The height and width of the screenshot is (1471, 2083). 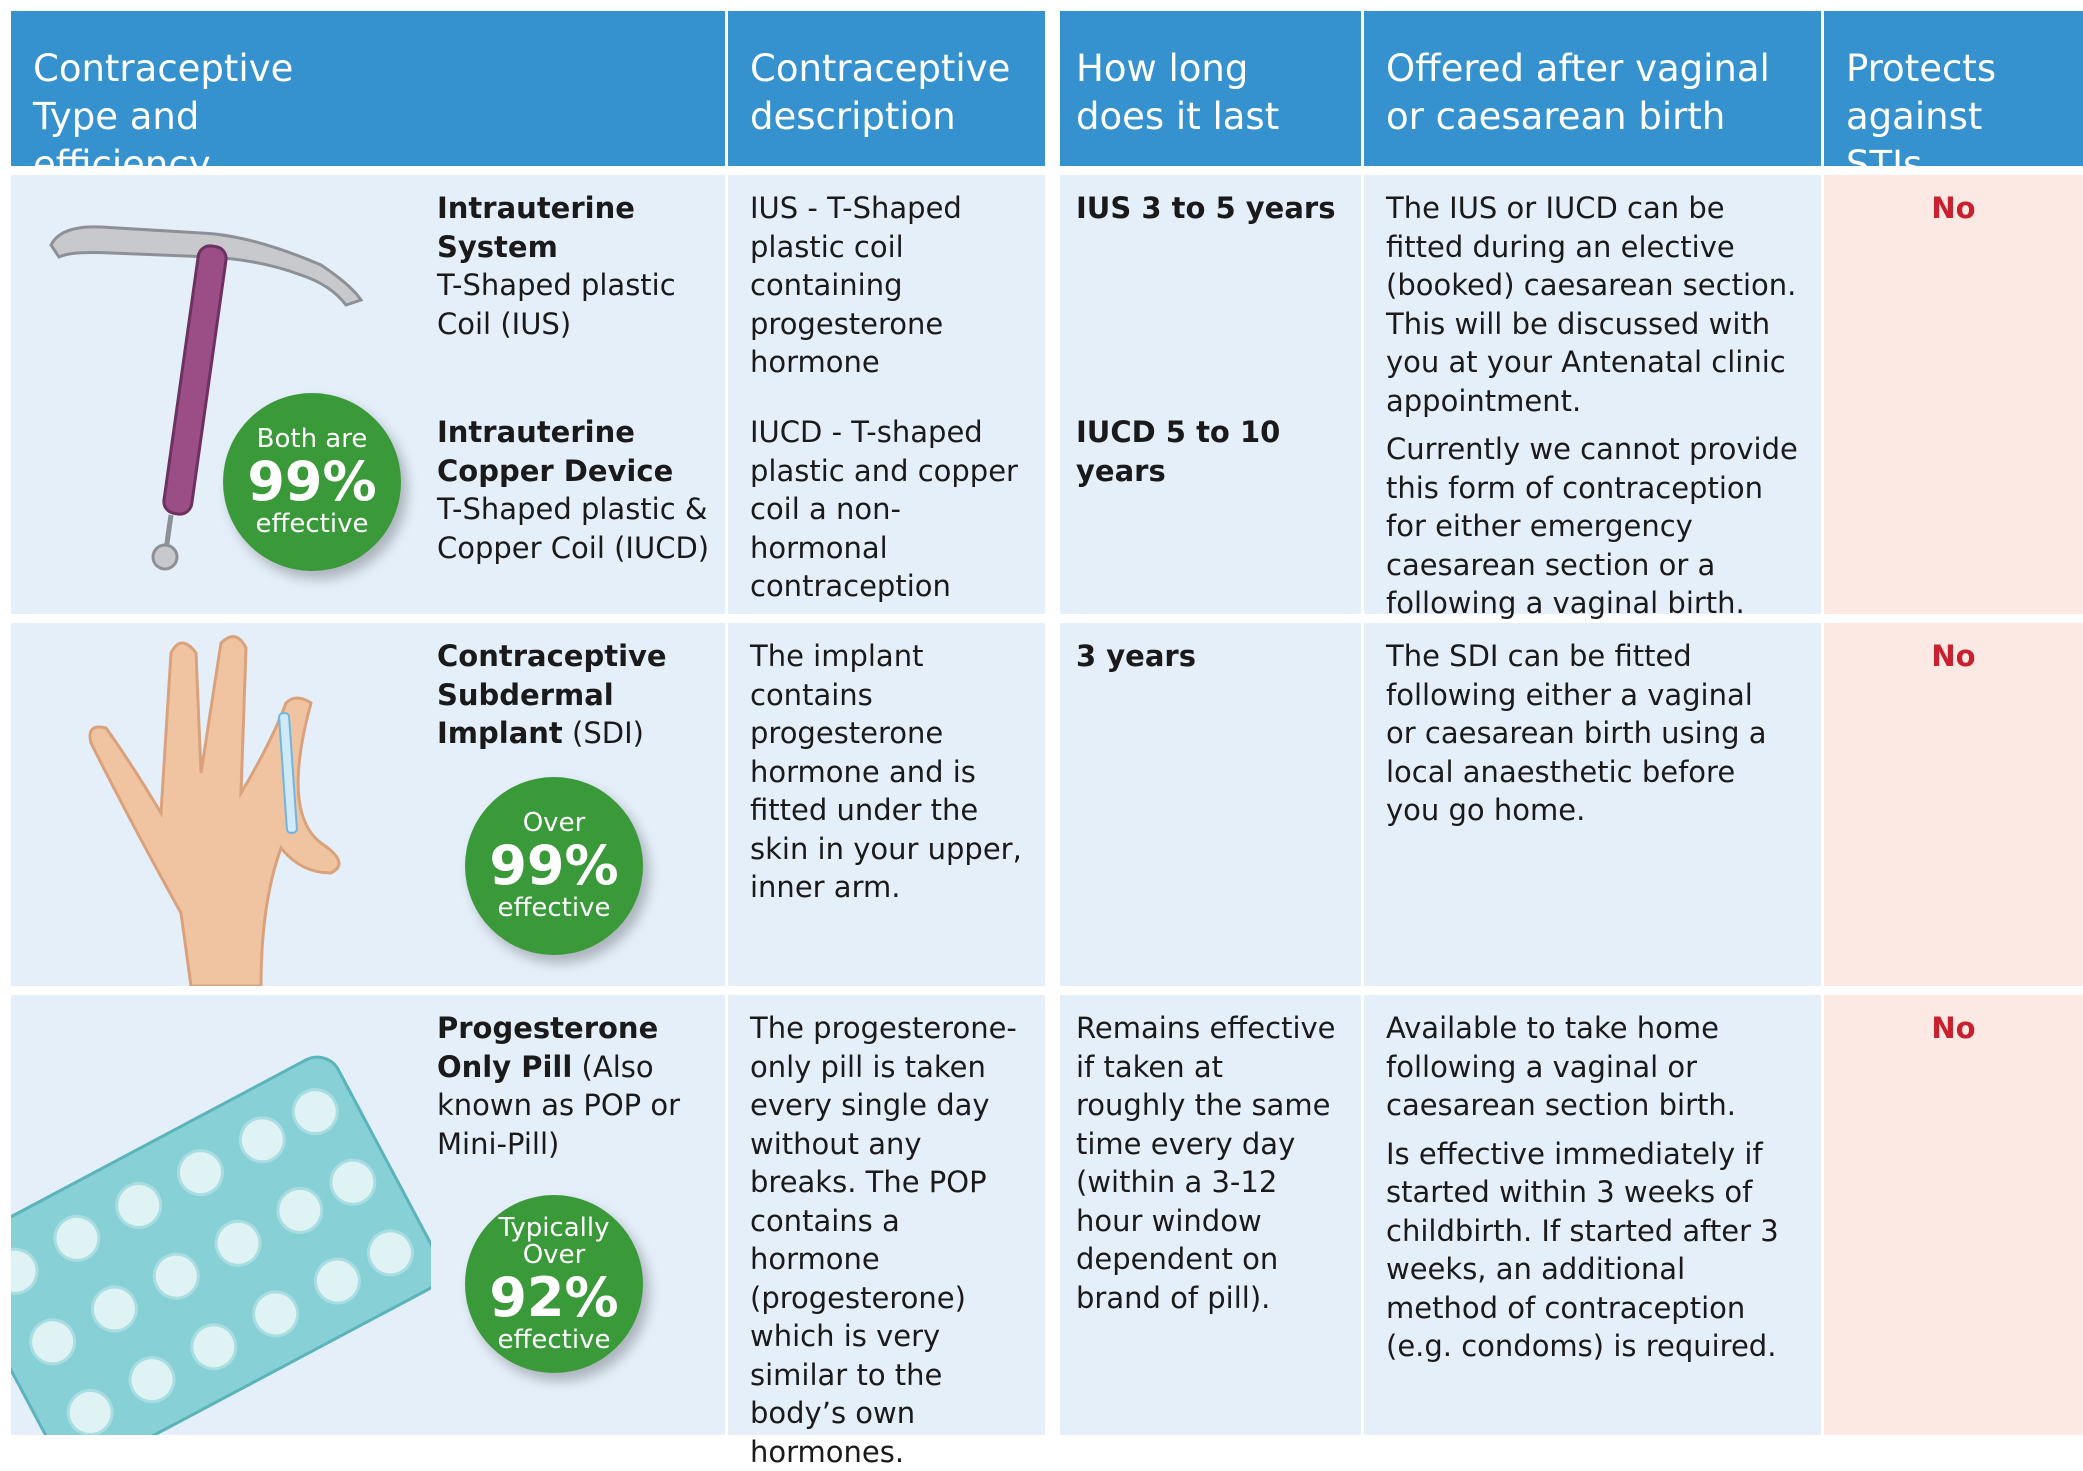 I want to click on efficacy-badge: Typically Over 92% effective, so click(x=554, y=1284).